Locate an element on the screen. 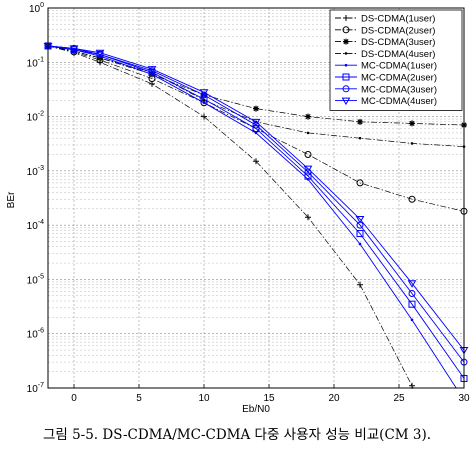 Image resolution: width=474 pixels, height=455 pixels. x-tick-label: 0 is located at coordinates (74, 398).